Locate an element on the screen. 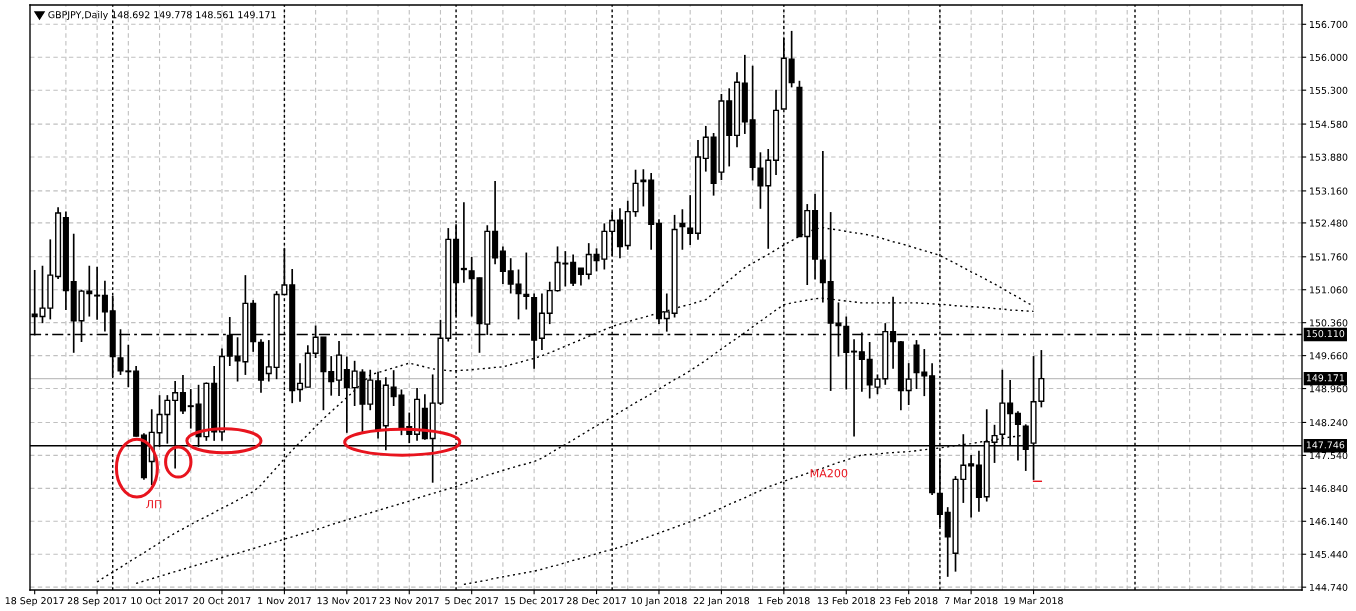 Image resolution: width=1356 pixels, height=611 pixels. y-tick-label: 149.660 is located at coordinates (1328, 356).